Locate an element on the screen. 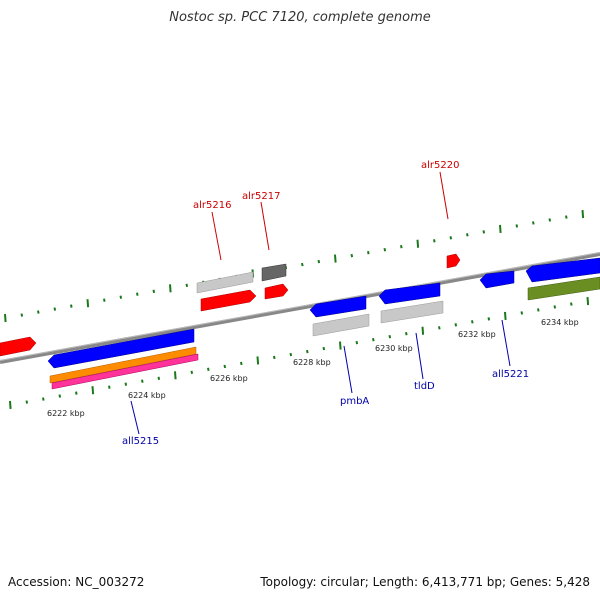 This screenshot has height=600, width=600. gene-arrow-pmbA is located at coordinates (338, 306).